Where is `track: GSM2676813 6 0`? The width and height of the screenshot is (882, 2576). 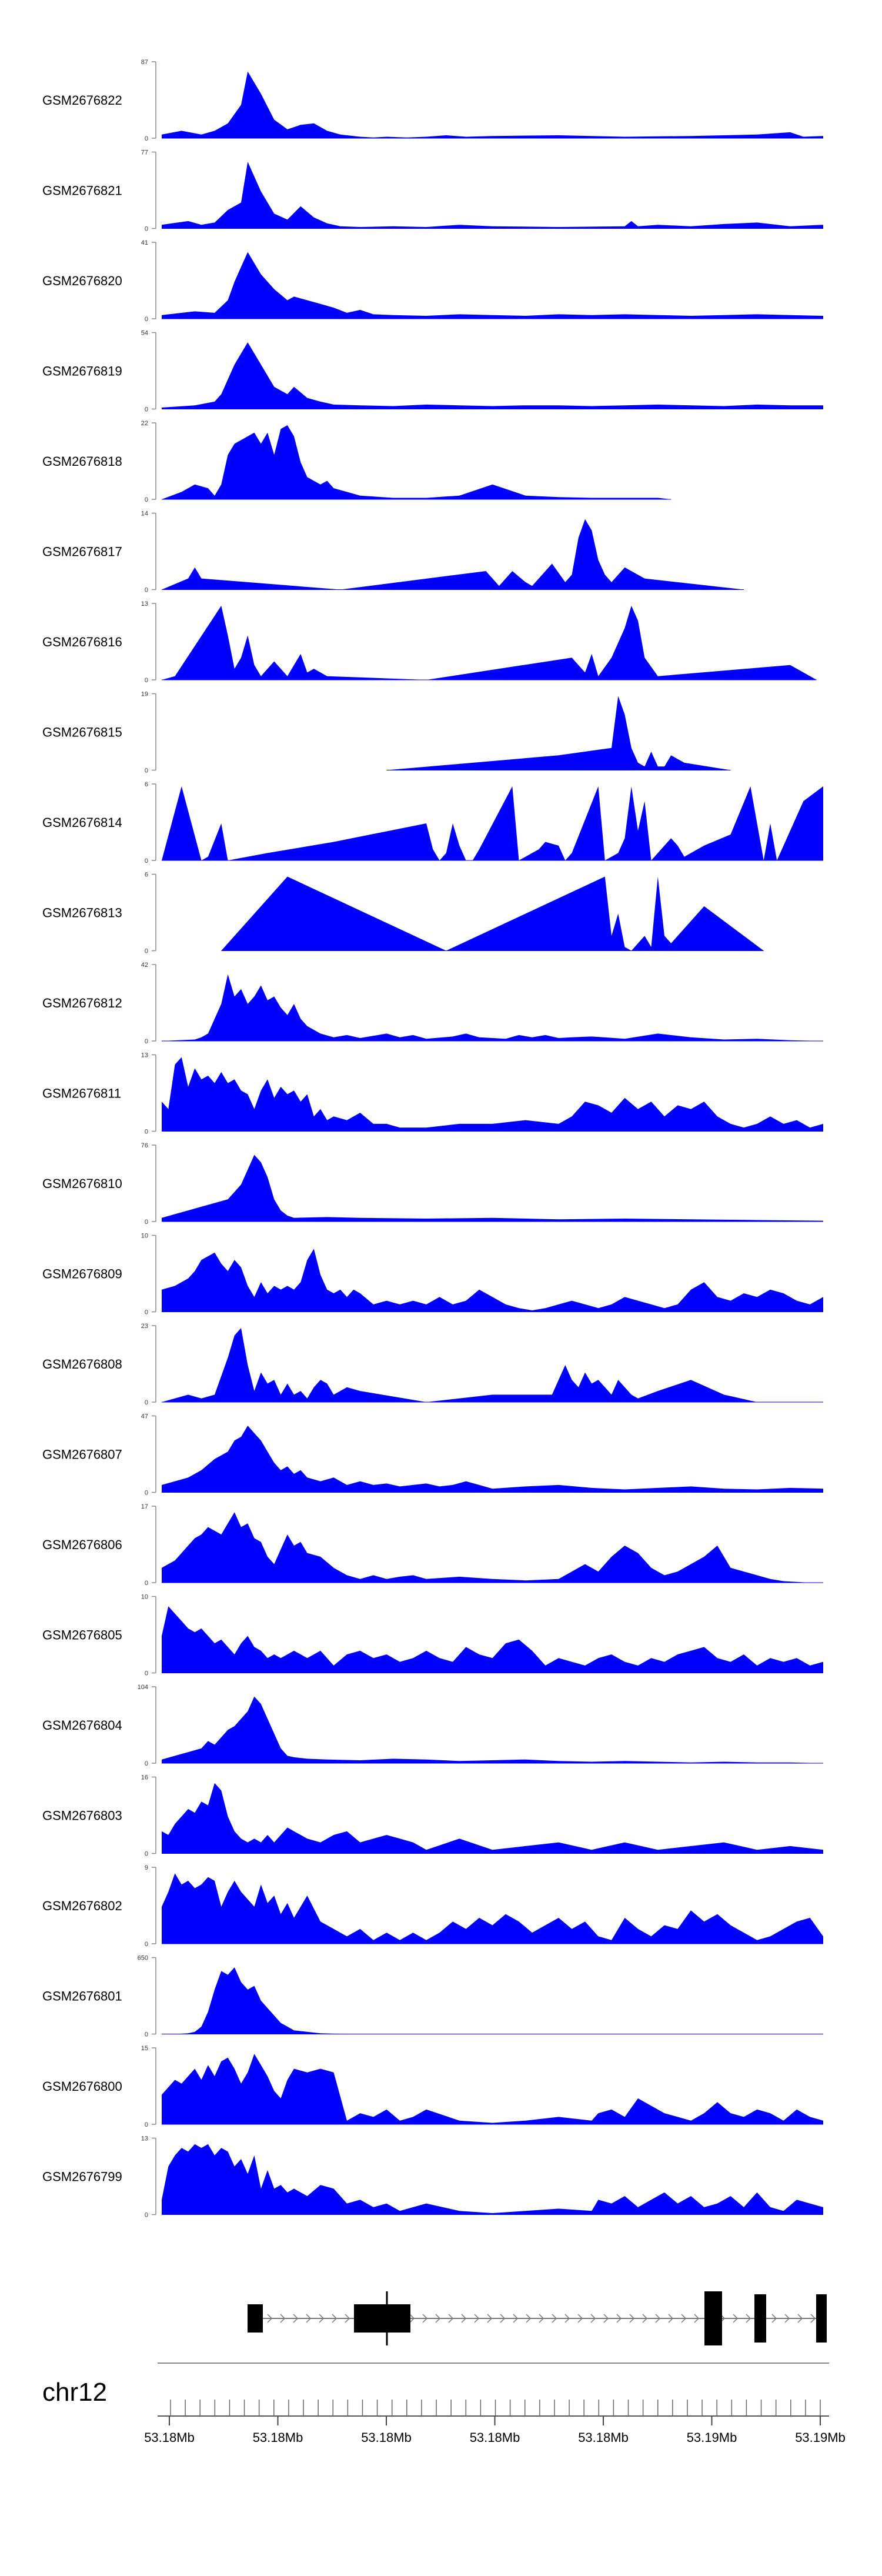 track: GSM2676813 6 0 is located at coordinates (403, 913).